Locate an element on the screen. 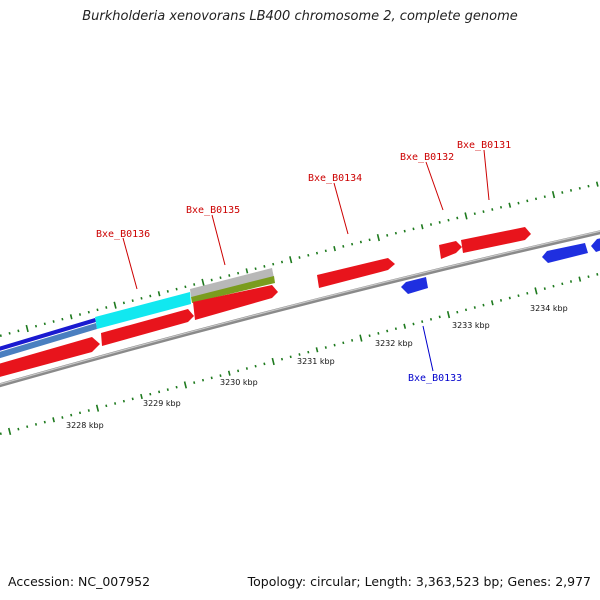 The image size is (600, 600). feature-olive is located at coordinates (233, 289).